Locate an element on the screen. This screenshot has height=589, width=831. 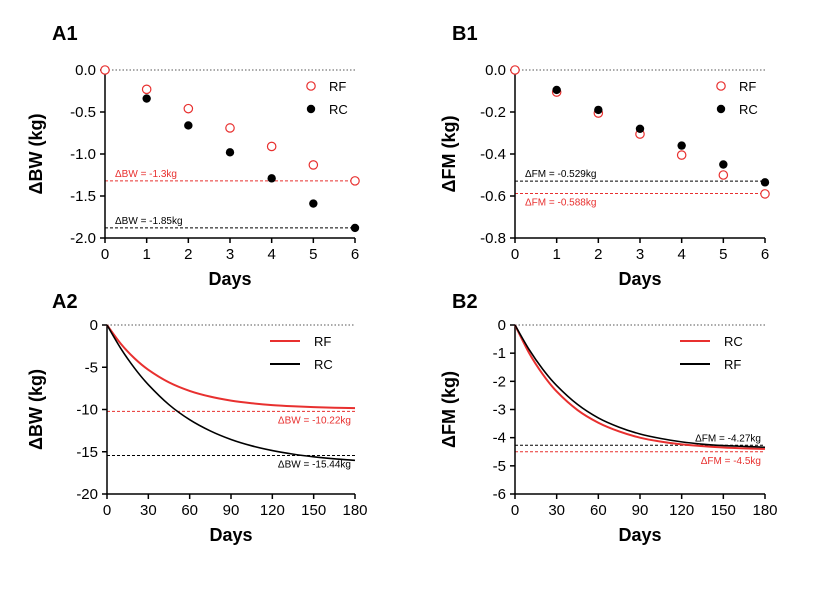
x-axis-title-b2: Days is located at coordinates (639, 535).